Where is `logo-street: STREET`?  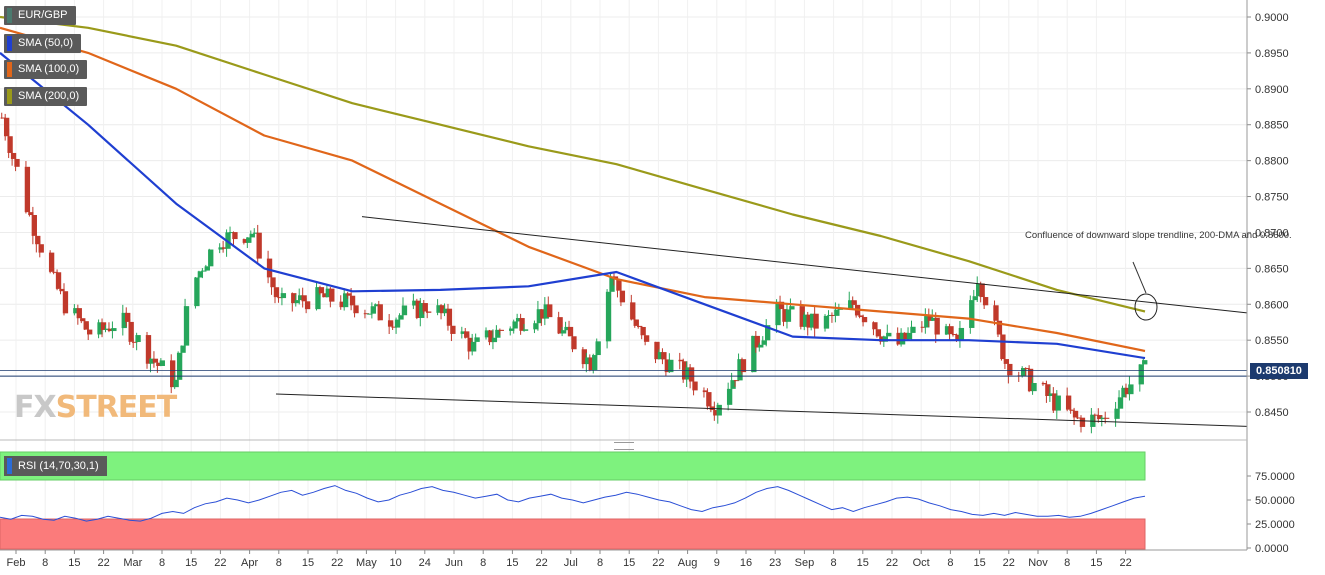
logo-street: STREET is located at coordinates (116, 407).